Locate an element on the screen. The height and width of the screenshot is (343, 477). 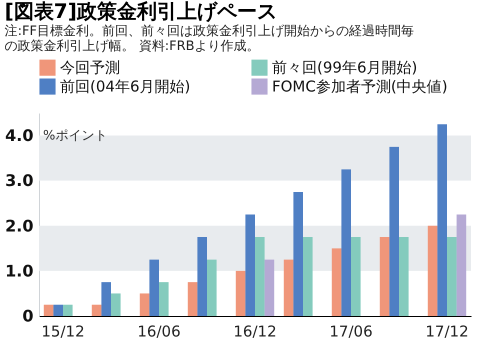
x-tick-label: 17/06 is located at coordinates (351, 331).